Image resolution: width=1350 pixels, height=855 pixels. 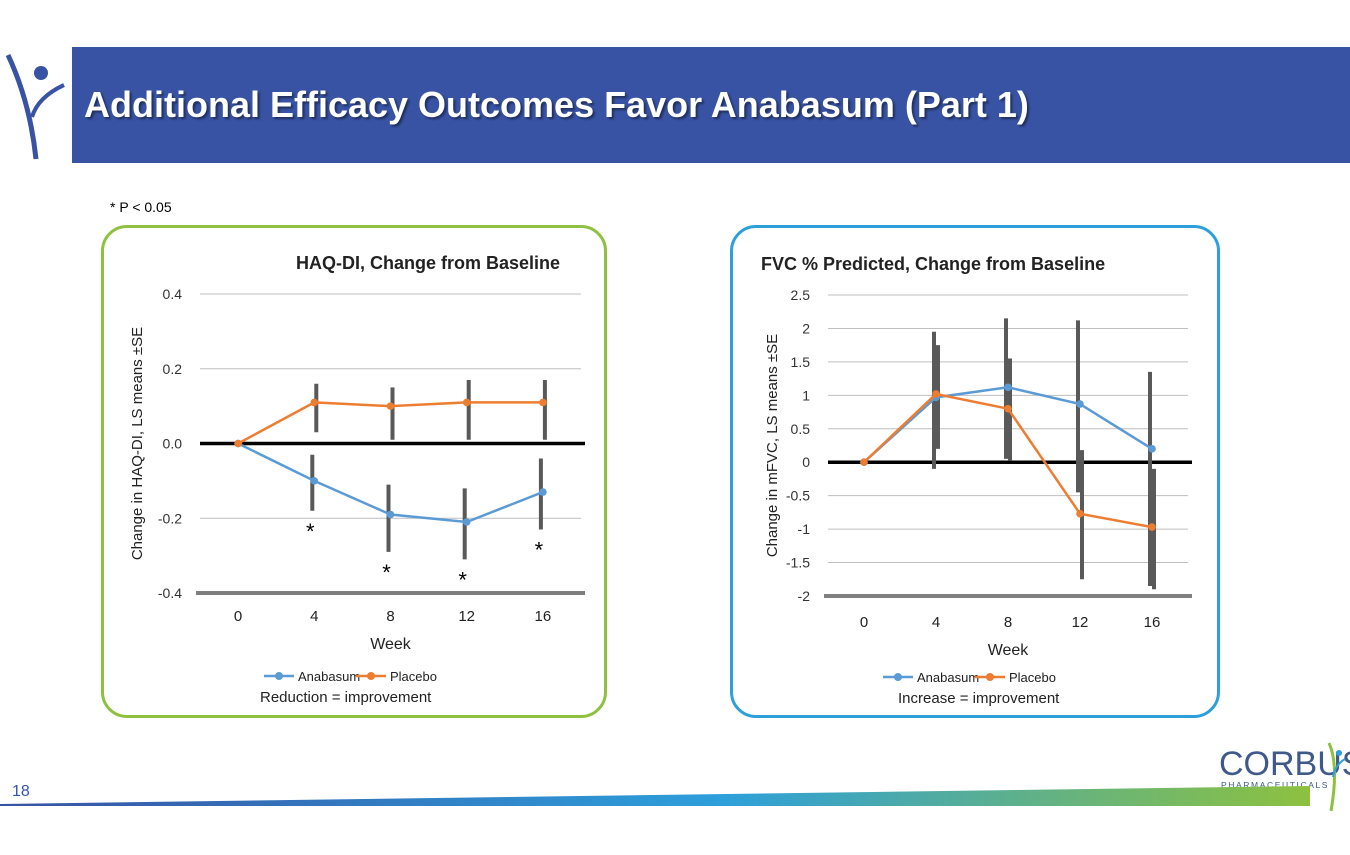 What do you see at coordinates (801, 362) in the screenshot?
I see `y-tick-label: 1.5` at bounding box center [801, 362].